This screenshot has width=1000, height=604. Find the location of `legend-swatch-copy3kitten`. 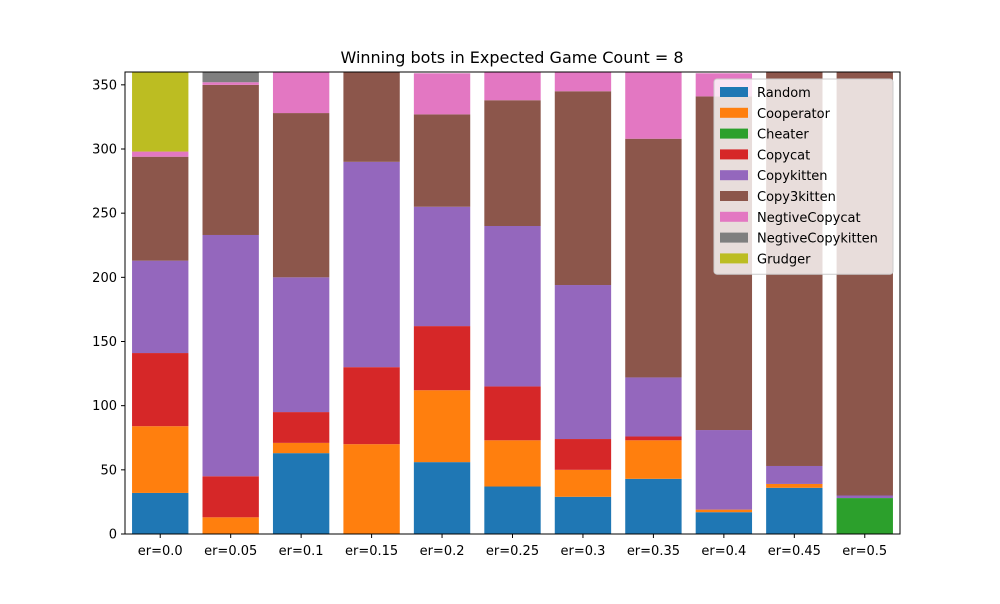

legend-swatch-copy3kitten is located at coordinates (734, 196).